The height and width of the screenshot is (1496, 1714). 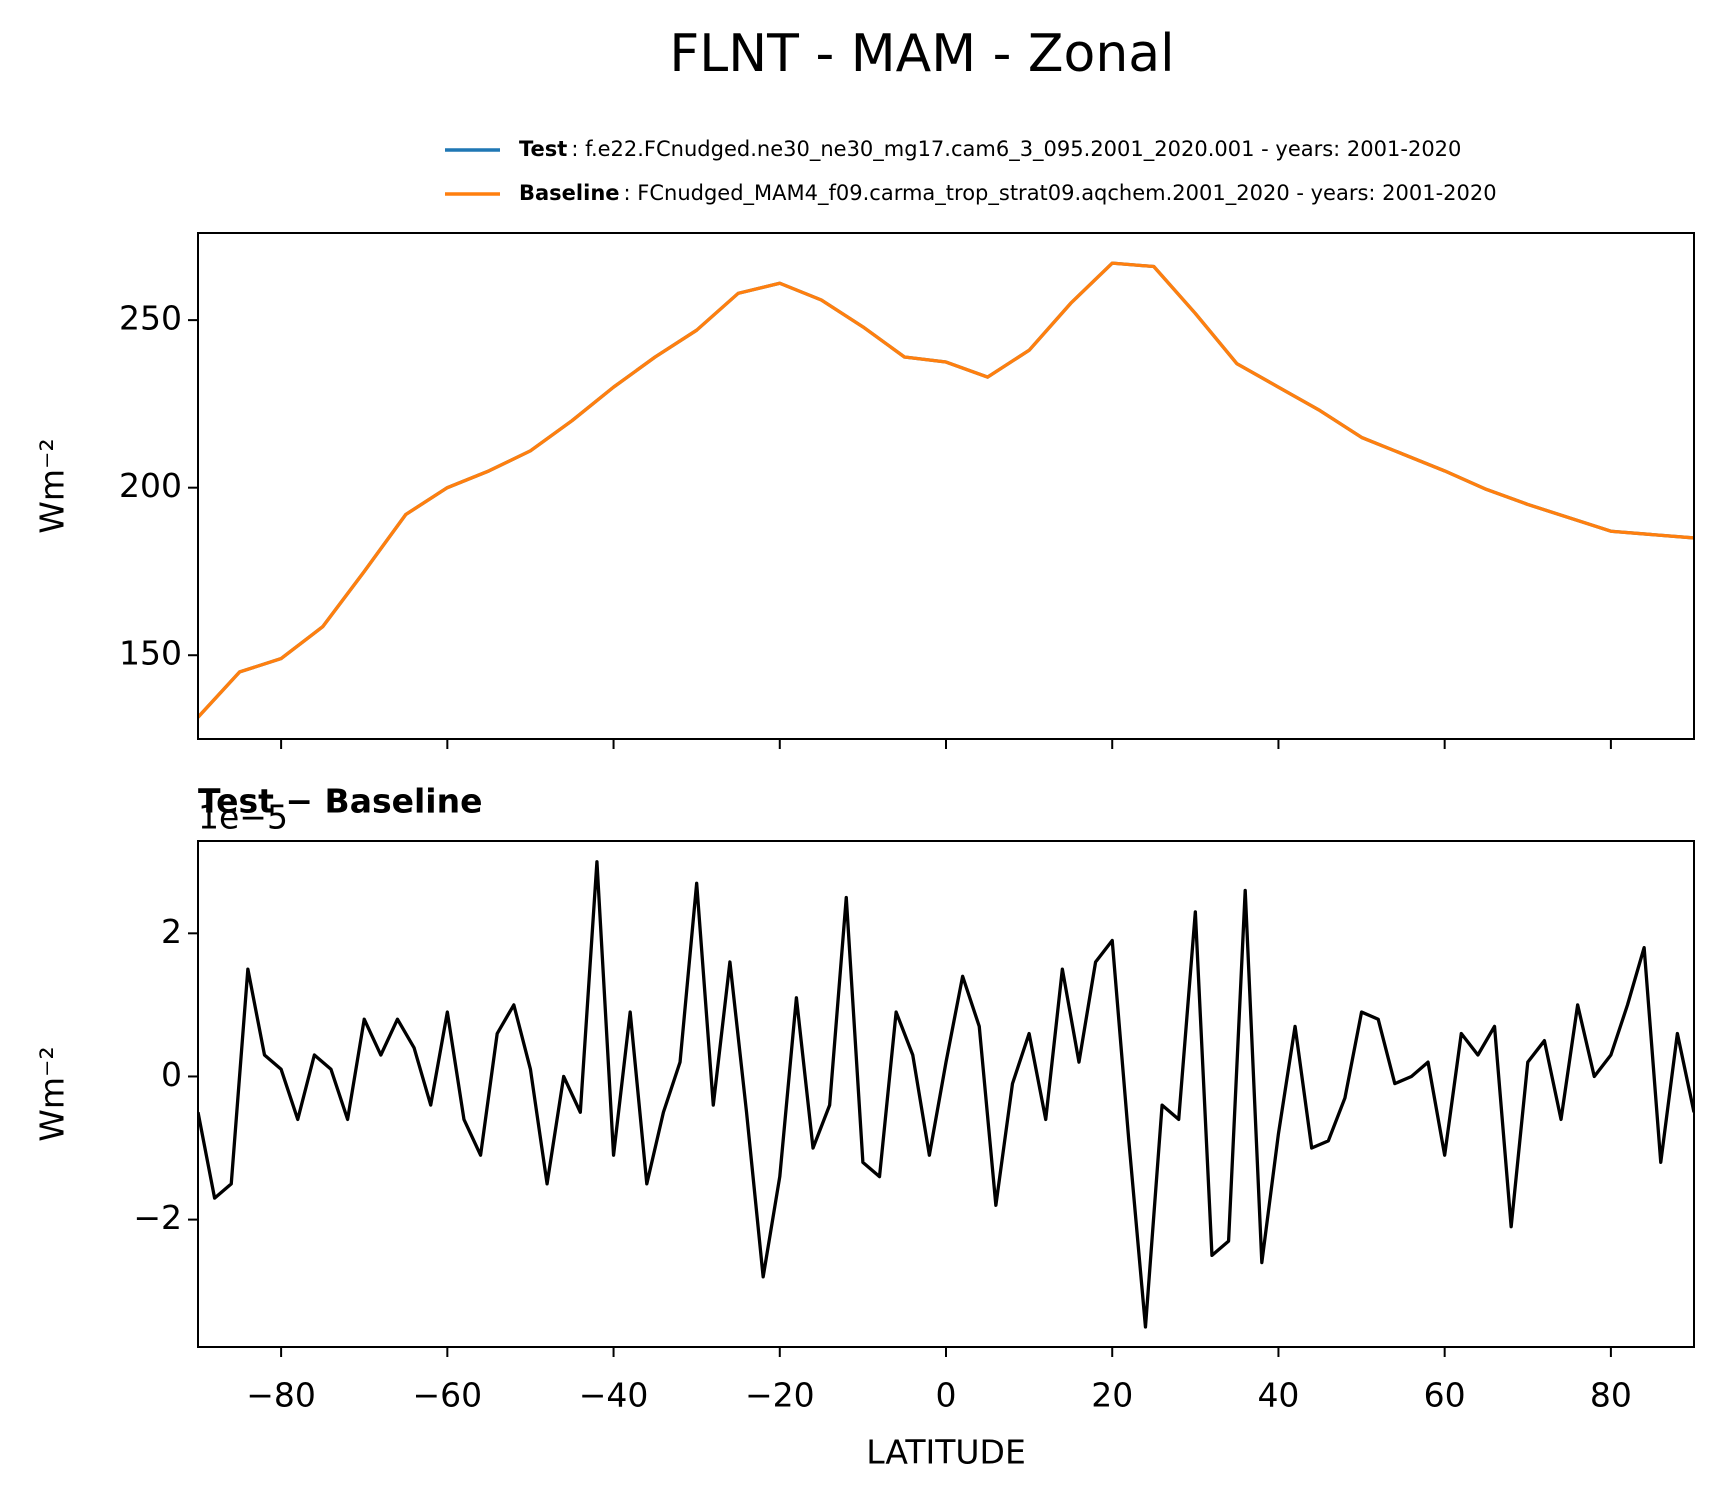 I want to click on offset-text: 1e−5, so click(x=243, y=817).